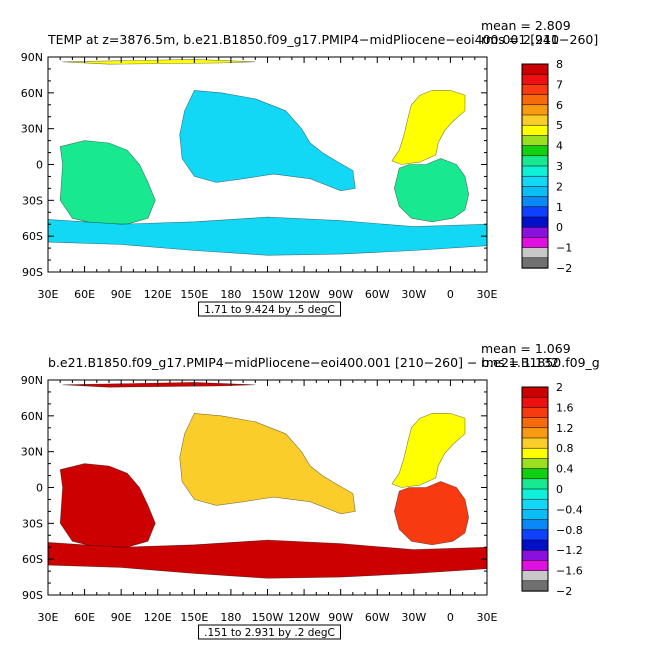 Image resolution: width=647 pixels, height=650 pixels. What do you see at coordinates (569, 530) in the screenshot?
I see `colorbar-label: −0.8` at bounding box center [569, 530].